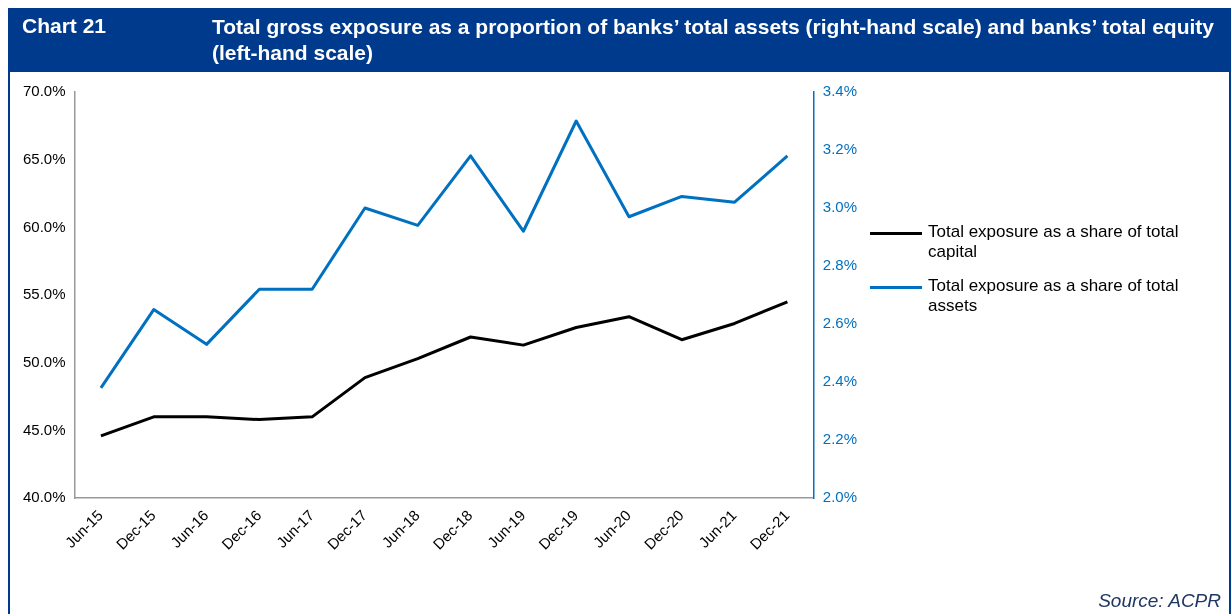 This screenshot has width=1231, height=614. I want to click on source-note: Source: ACPR, so click(1159, 601).